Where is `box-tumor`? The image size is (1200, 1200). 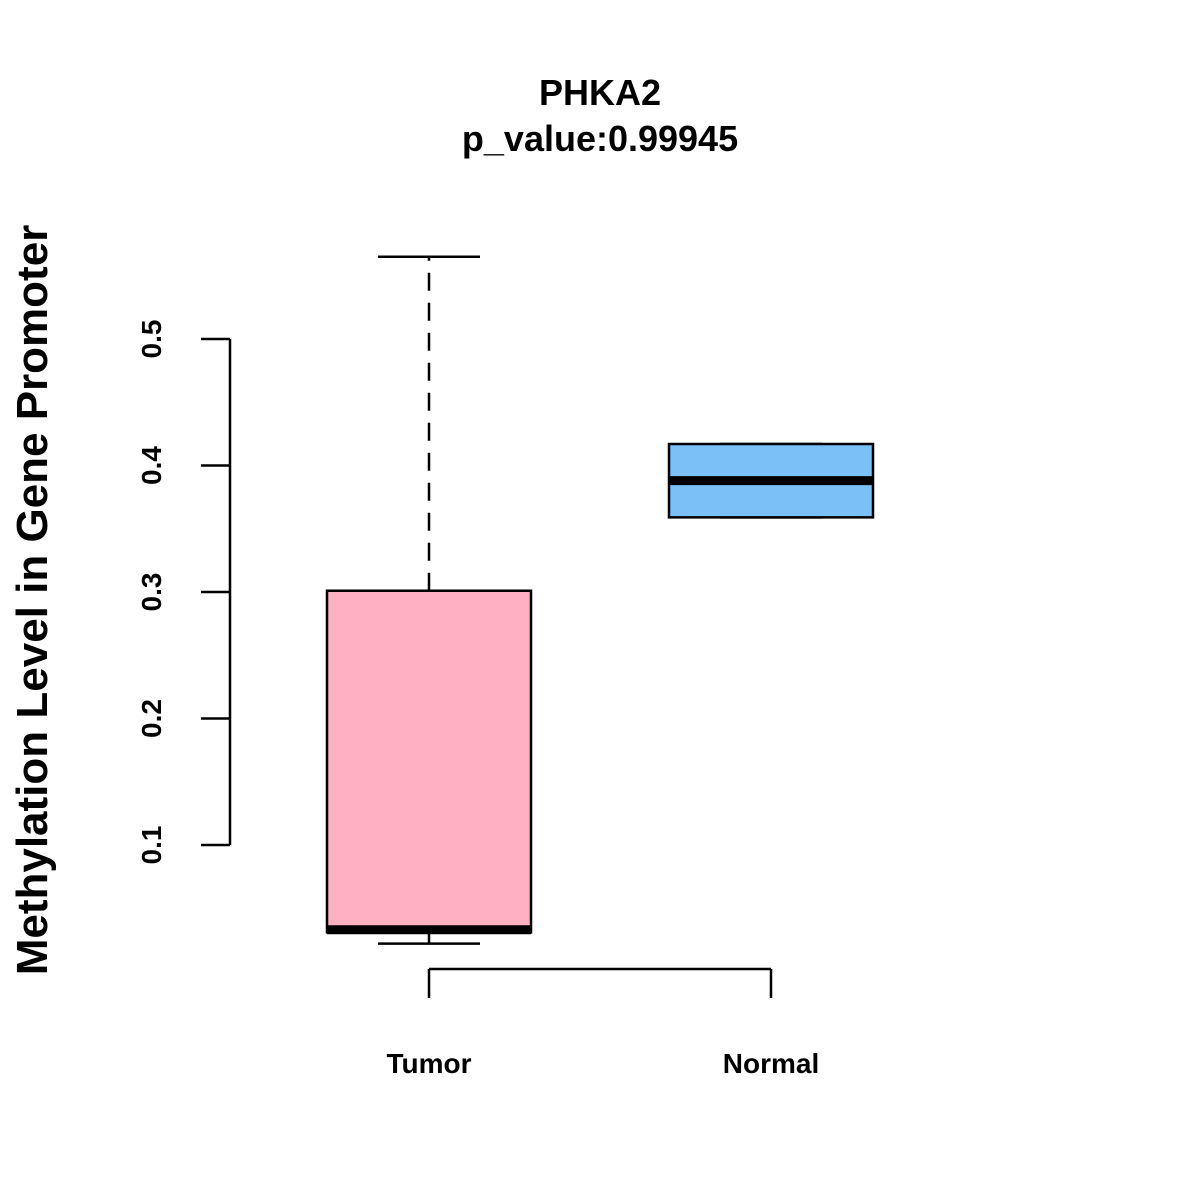 box-tumor is located at coordinates (429, 600).